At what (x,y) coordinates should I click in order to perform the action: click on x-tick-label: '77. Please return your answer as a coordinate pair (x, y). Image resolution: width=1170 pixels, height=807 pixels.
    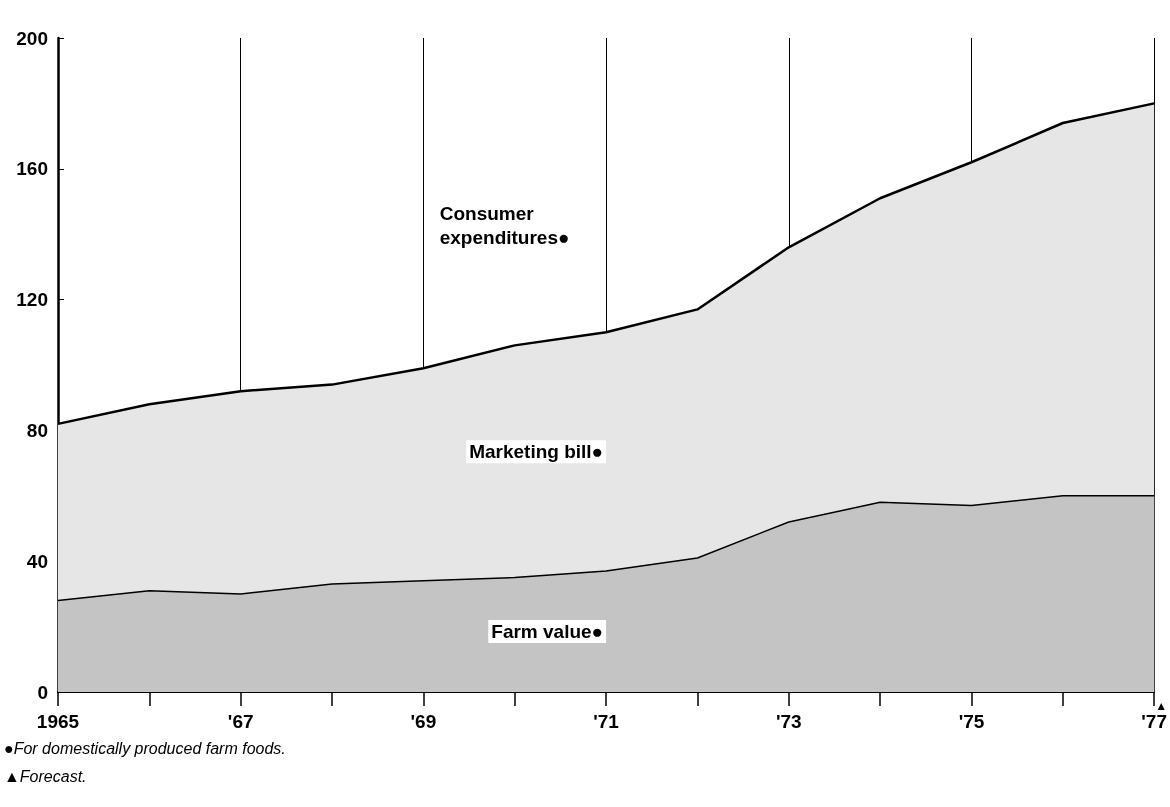
    Looking at the image, I should click on (1154, 721).